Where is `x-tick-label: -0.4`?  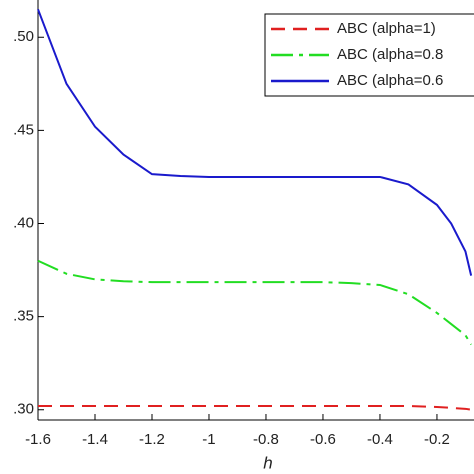
x-tick-label: -0.4 is located at coordinates (380, 439).